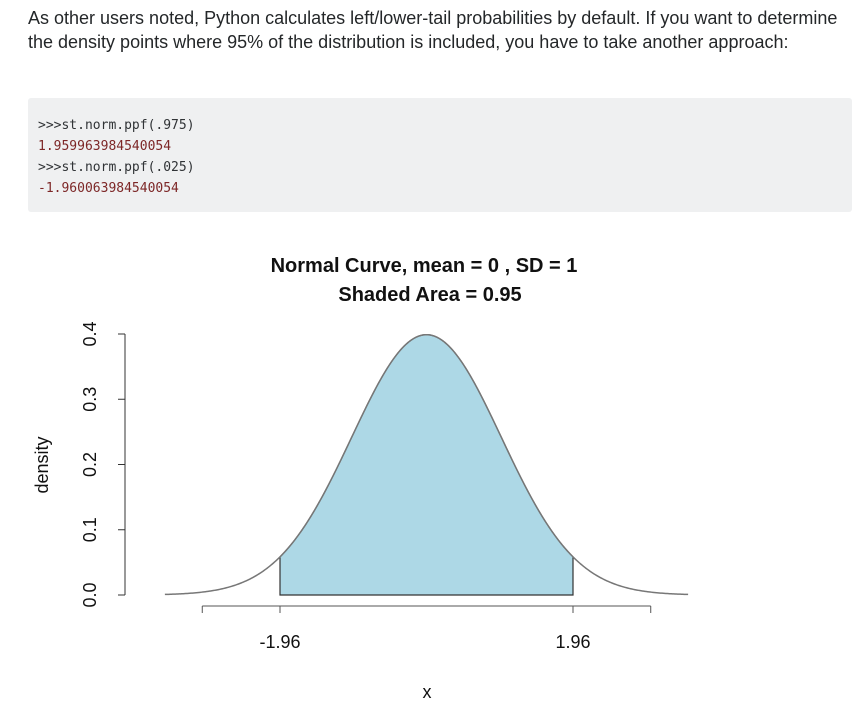 This screenshot has width=861, height=723. I want to click on y-axis: 0.0 0.1 0.2 0.3 0.4, so click(103, 464).